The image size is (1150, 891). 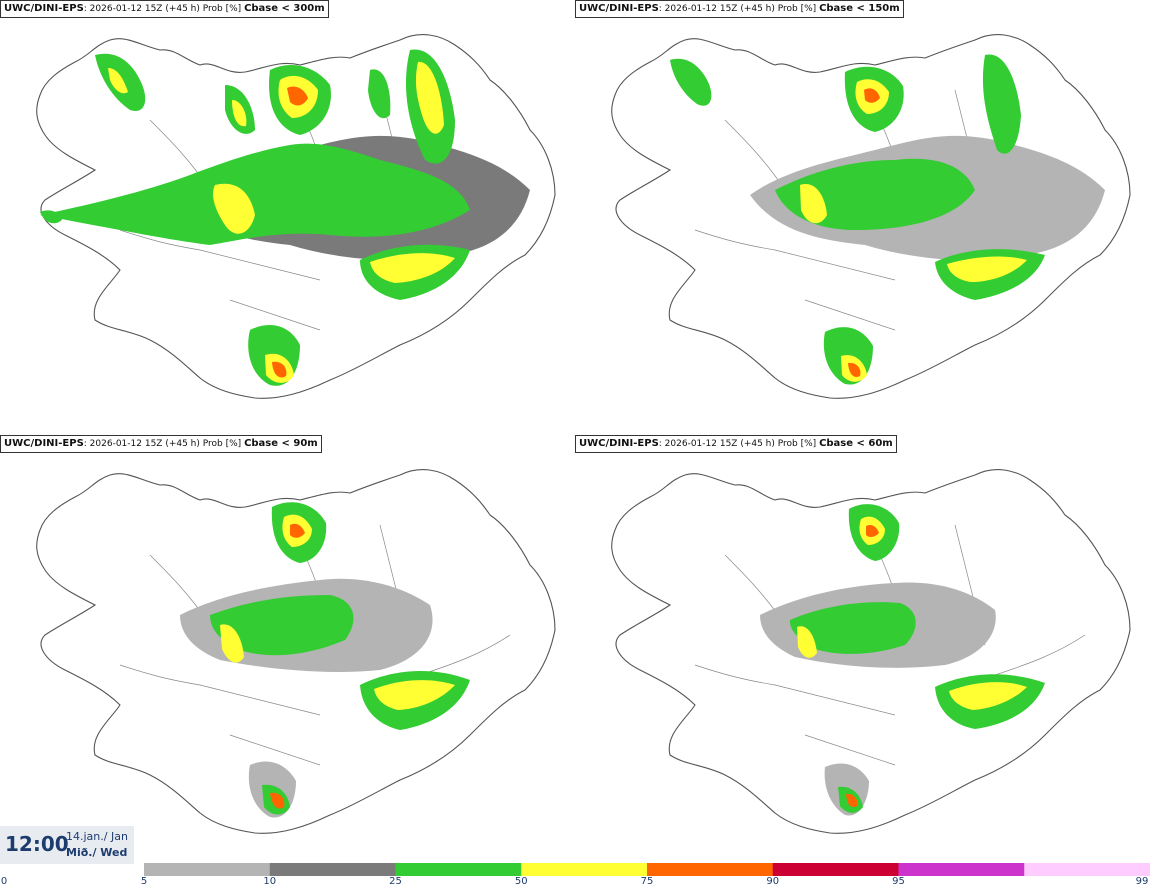 I want to click on color-scale-bar, so click(x=647, y=869).